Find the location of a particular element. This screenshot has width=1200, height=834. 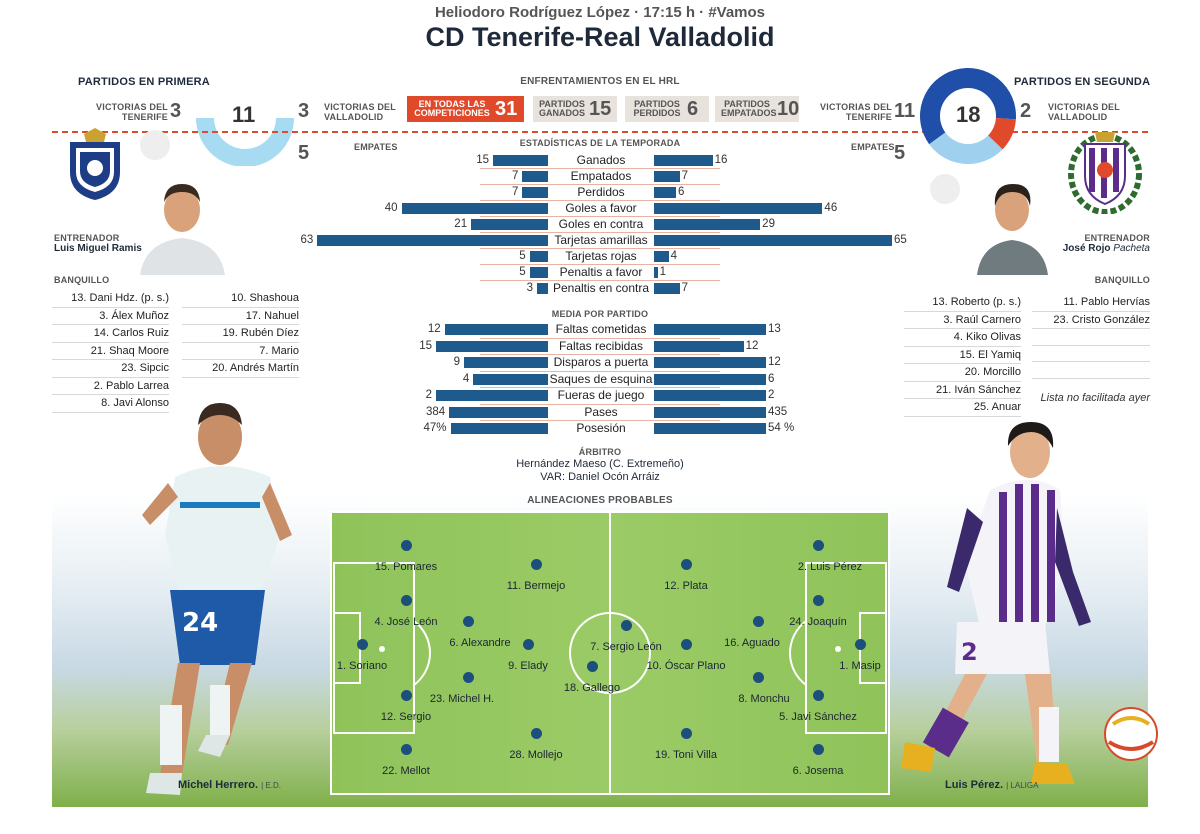

stat-left-value: 12 is located at coordinates (434, 329).